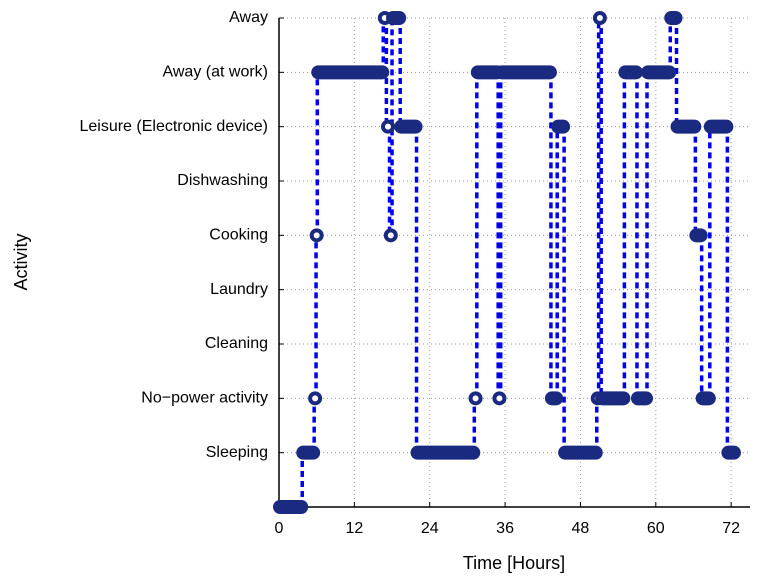  What do you see at coordinates (656, 528) in the screenshot?
I see `x-tick-label: 60` at bounding box center [656, 528].